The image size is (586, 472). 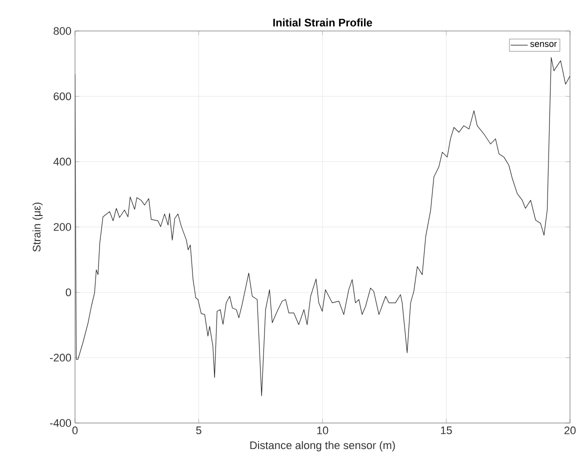 What do you see at coordinates (62, 162) in the screenshot?
I see `y-tick-label: 400` at bounding box center [62, 162].